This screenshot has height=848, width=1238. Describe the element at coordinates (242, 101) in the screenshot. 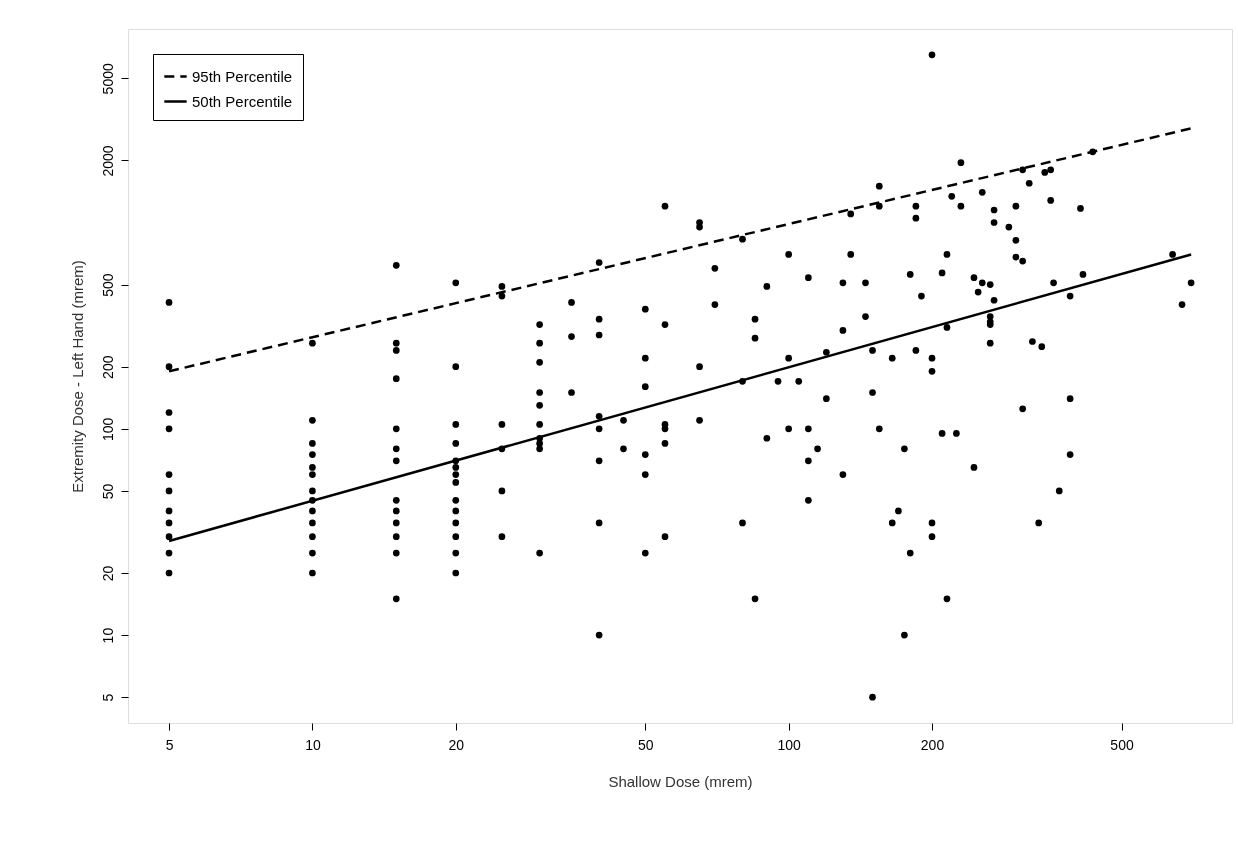

I see `legend-label: 50th Percentile` at that location.